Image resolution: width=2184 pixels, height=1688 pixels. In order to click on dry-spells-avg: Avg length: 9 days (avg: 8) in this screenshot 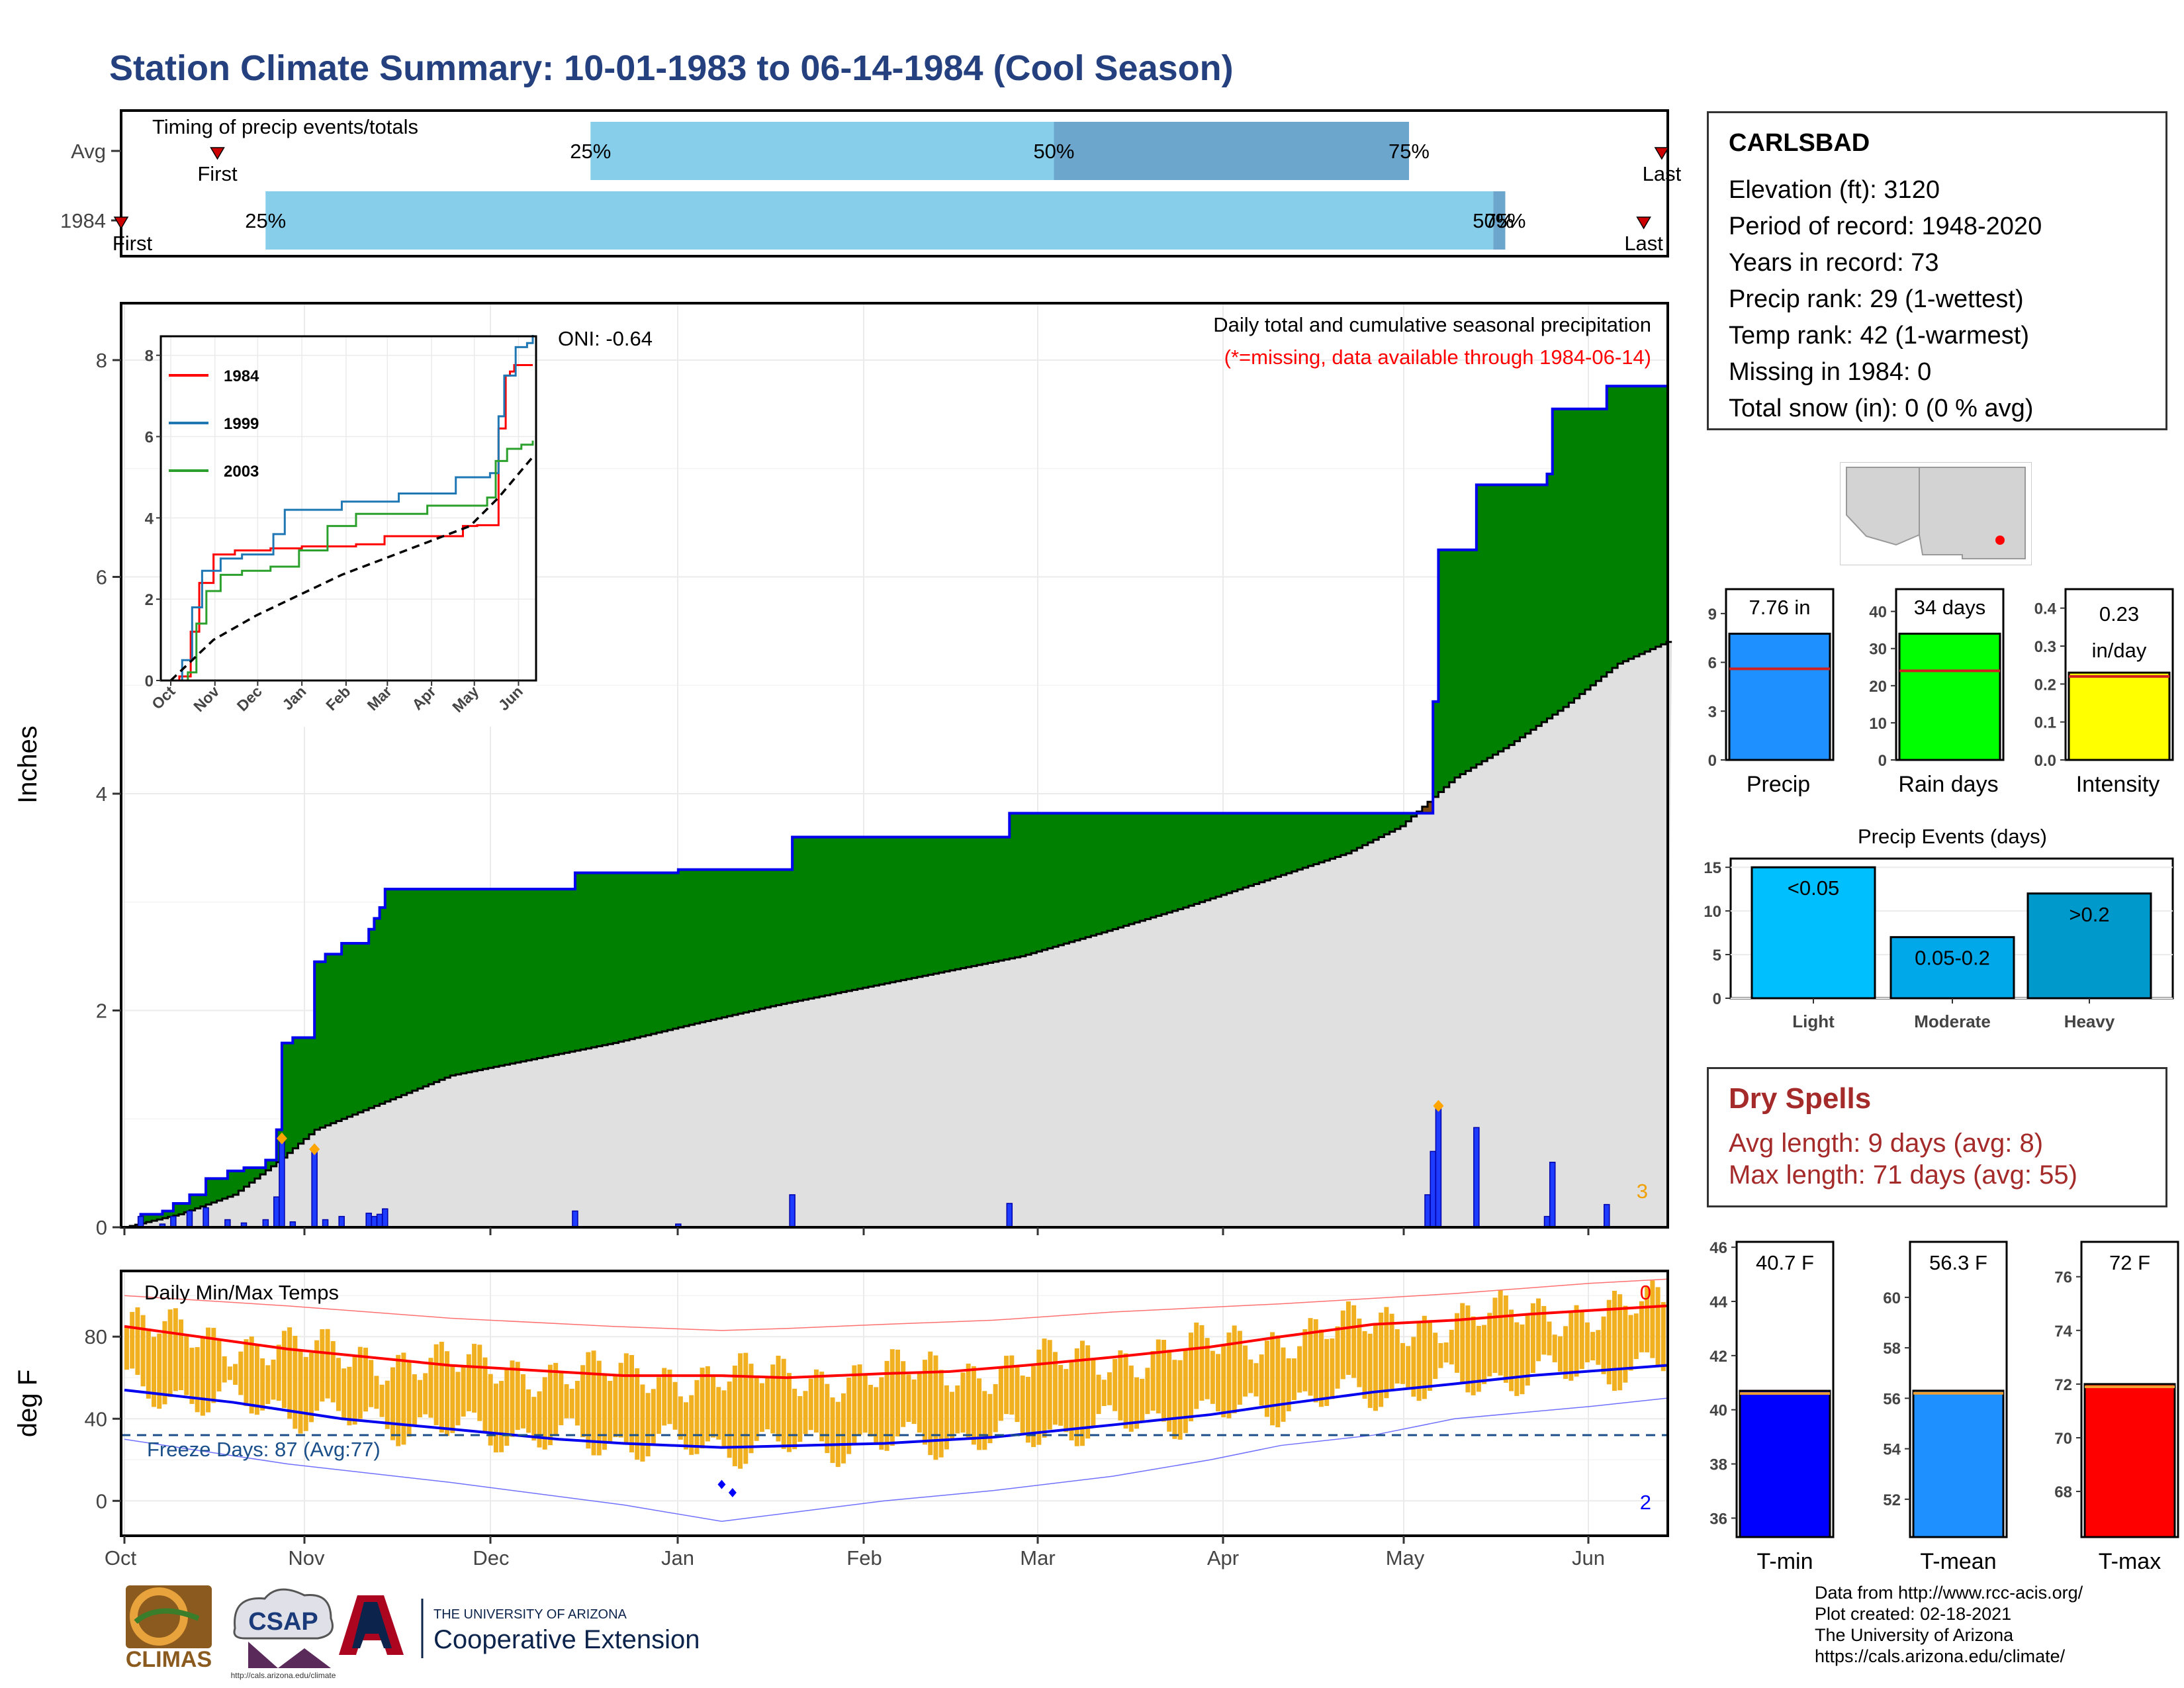, I will do `click(1886, 1143)`.